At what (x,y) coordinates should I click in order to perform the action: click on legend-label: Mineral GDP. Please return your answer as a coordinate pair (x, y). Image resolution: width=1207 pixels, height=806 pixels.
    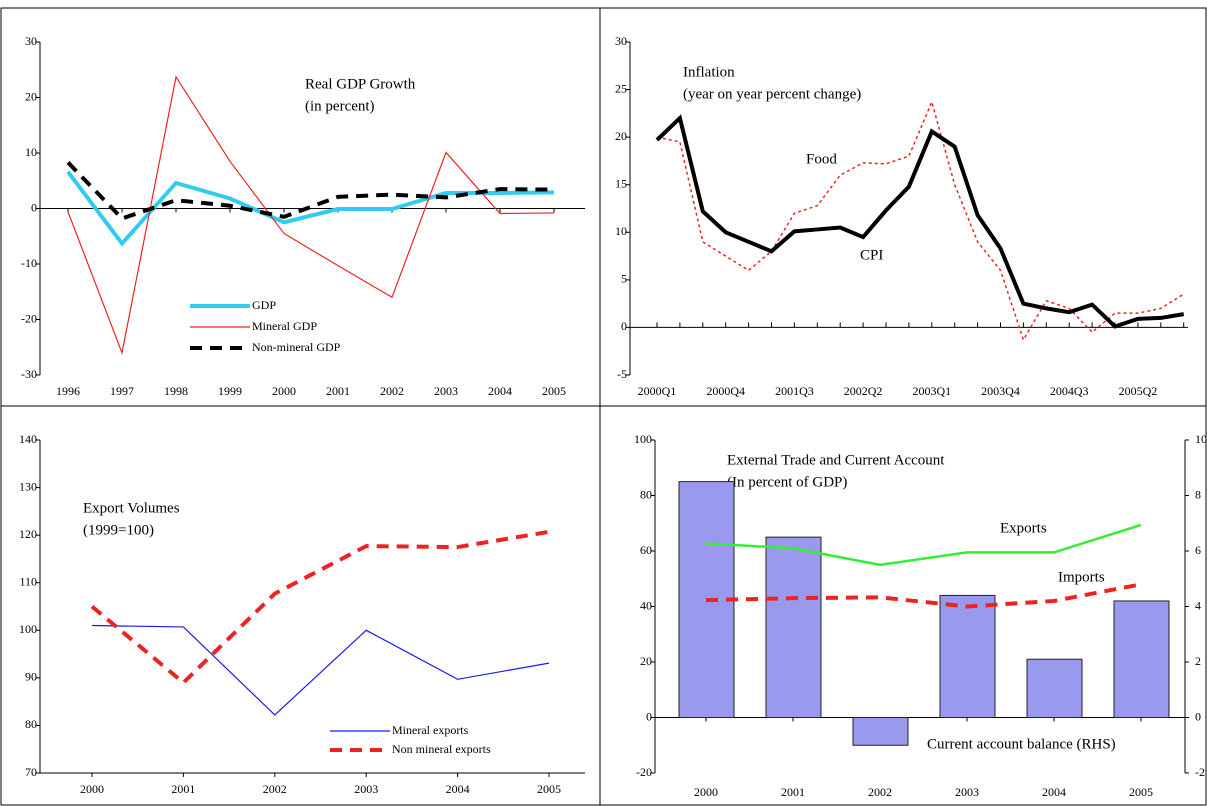
    Looking at the image, I should click on (284, 326).